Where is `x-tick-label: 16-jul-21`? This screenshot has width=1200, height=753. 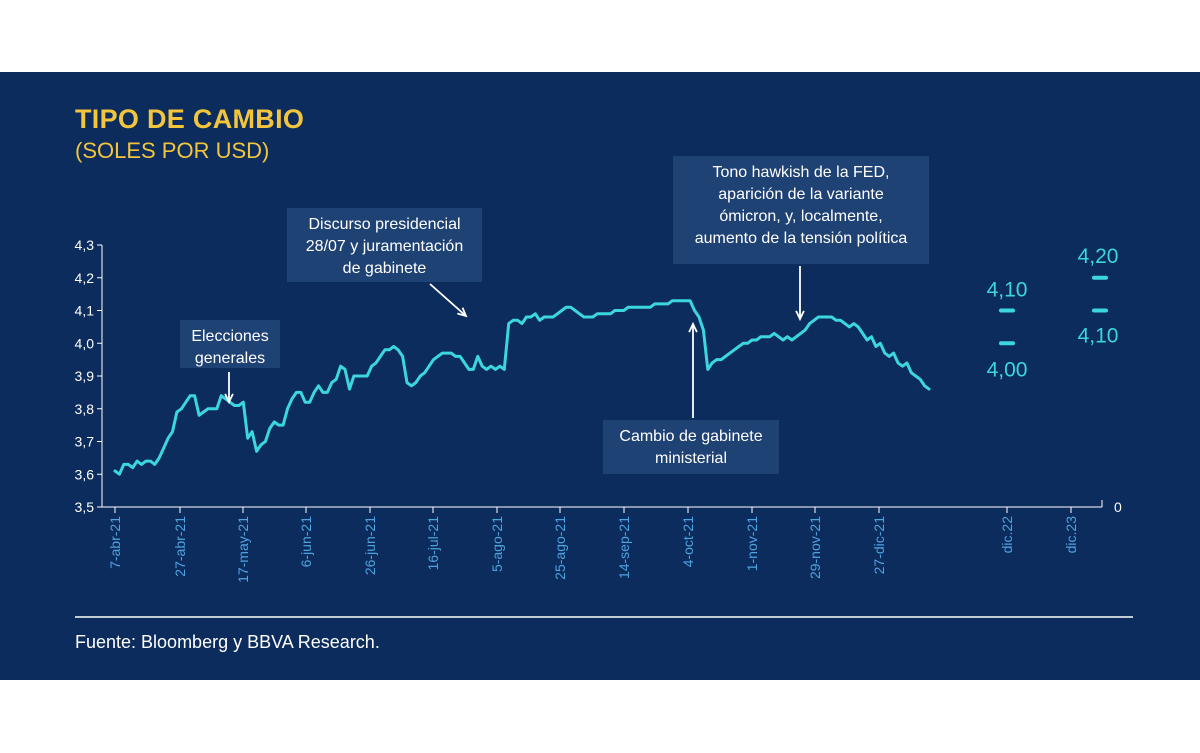 x-tick-label: 16-jul-21 is located at coordinates (433, 543).